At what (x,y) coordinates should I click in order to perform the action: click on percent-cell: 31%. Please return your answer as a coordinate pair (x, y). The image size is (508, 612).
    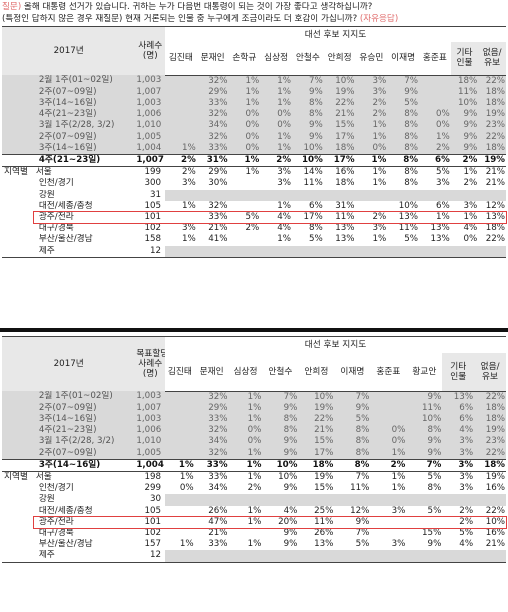
    Looking at the image, I should click on (212, 160).